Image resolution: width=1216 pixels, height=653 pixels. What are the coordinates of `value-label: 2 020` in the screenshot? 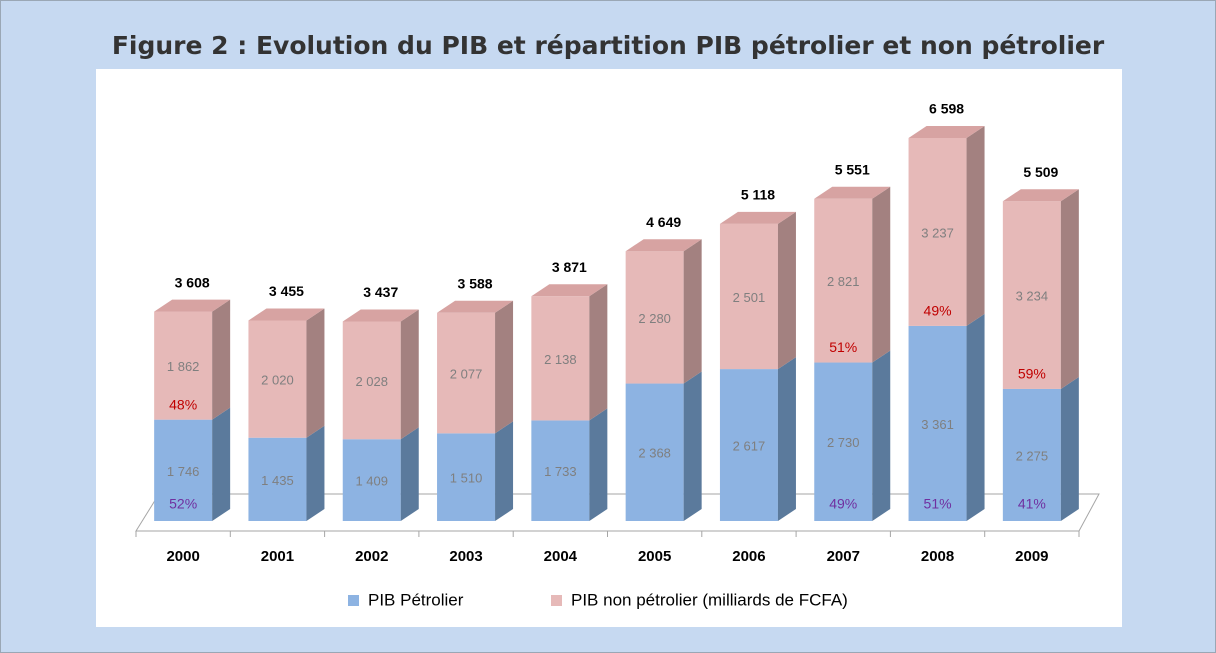 It's located at (277, 380).